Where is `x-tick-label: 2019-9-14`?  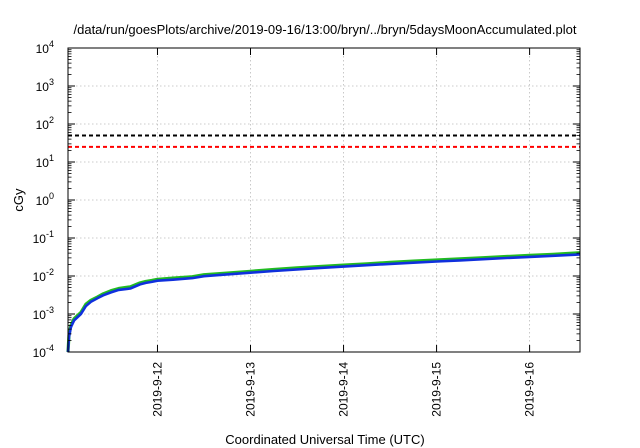
x-tick-label: 2019-9-14 is located at coordinates (344, 389).